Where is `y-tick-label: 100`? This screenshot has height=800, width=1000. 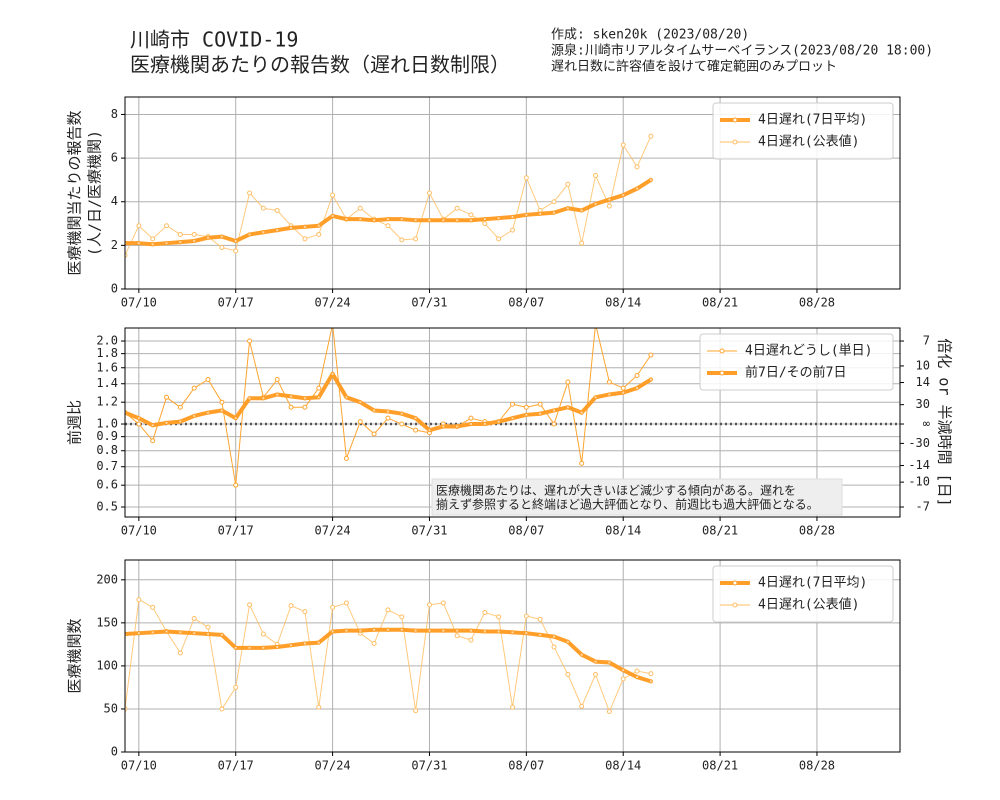 y-tick-label: 100 is located at coordinates (107, 665).